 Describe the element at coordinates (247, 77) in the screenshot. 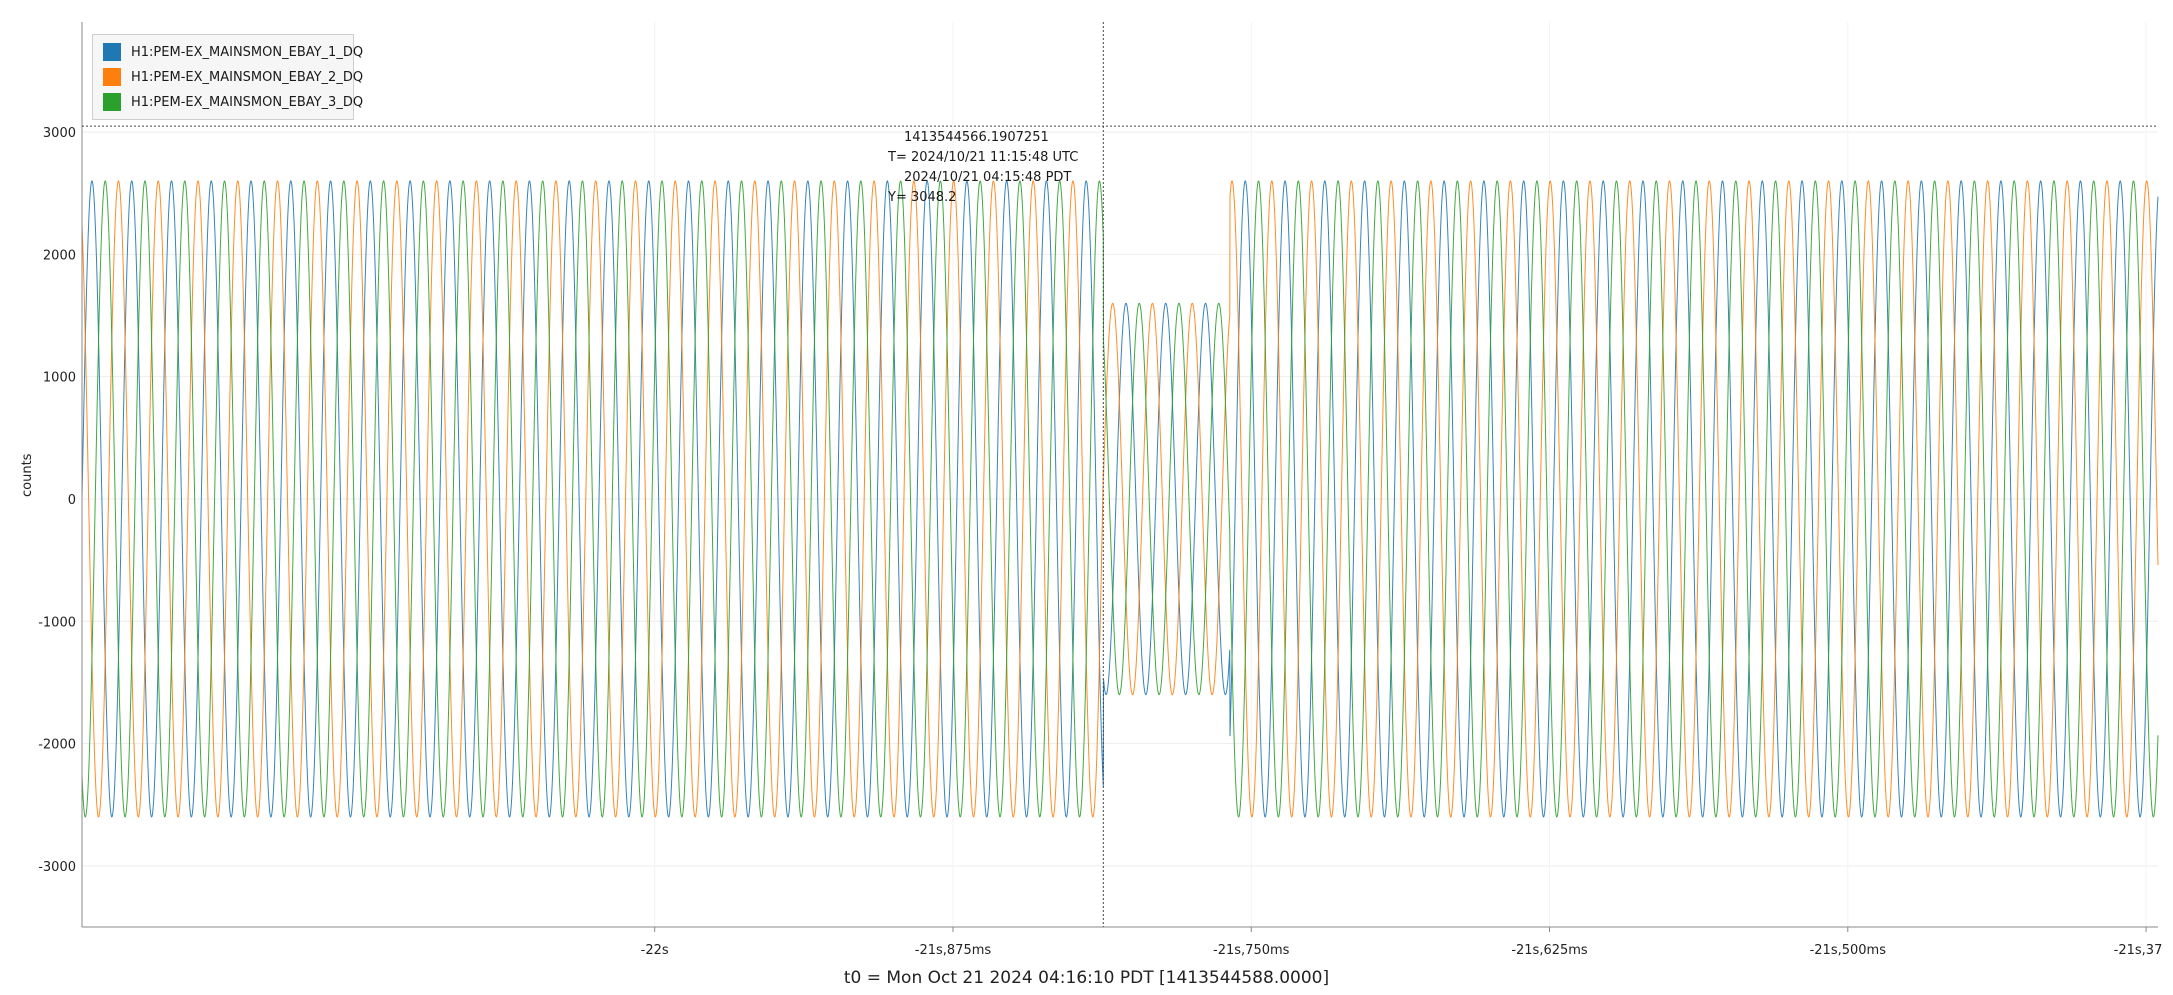

I see `legend-label-2: H1:PEM-EX_MAINSMON_EBAY_2_DQ` at that location.